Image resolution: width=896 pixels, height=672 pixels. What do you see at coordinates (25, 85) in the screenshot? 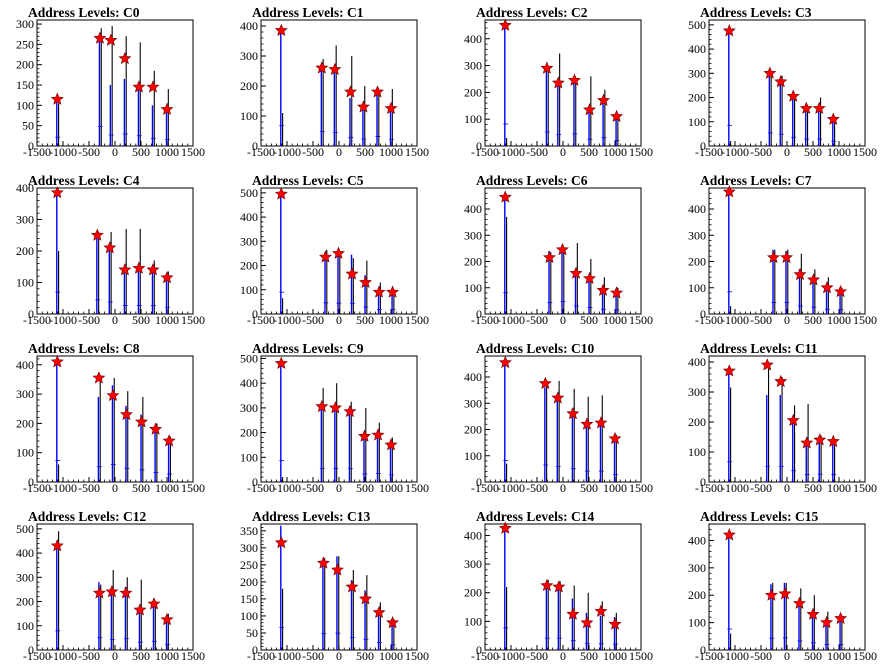
I see `y-tick-label: 150` at bounding box center [25, 85].